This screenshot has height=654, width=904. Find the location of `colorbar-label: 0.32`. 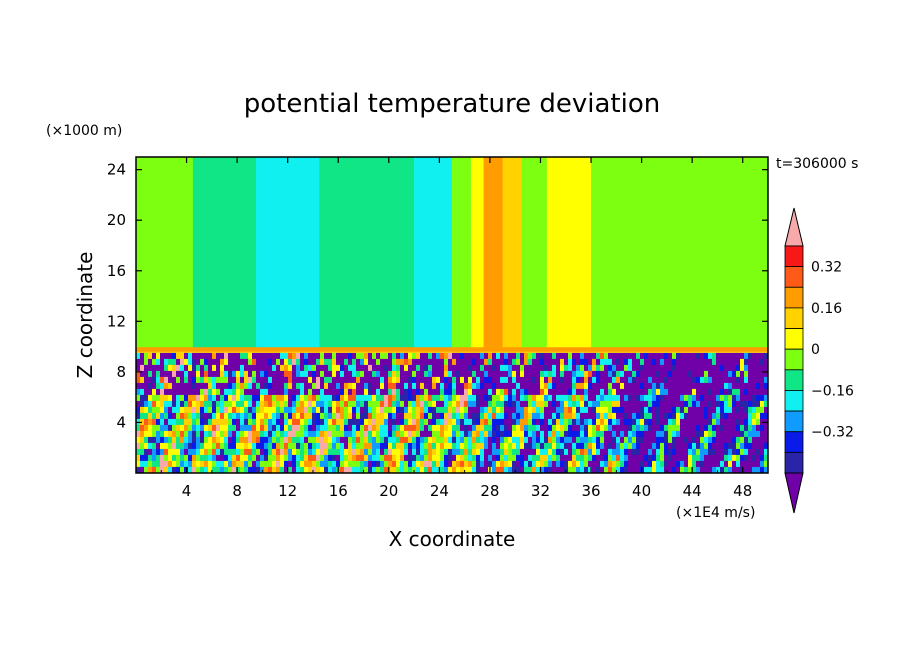

colorbar-label: 0.32 is located at coordinates (826, 268).